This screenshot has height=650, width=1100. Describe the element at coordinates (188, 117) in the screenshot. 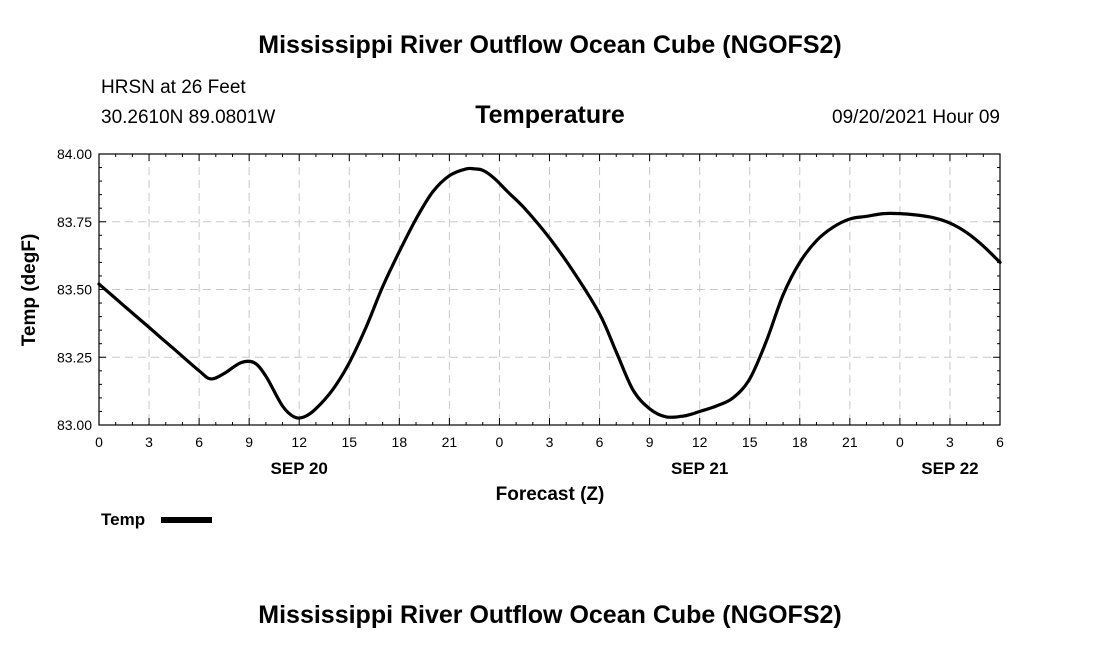

I see `station-coordinates: 30.2610N 89.0801W` at that location.